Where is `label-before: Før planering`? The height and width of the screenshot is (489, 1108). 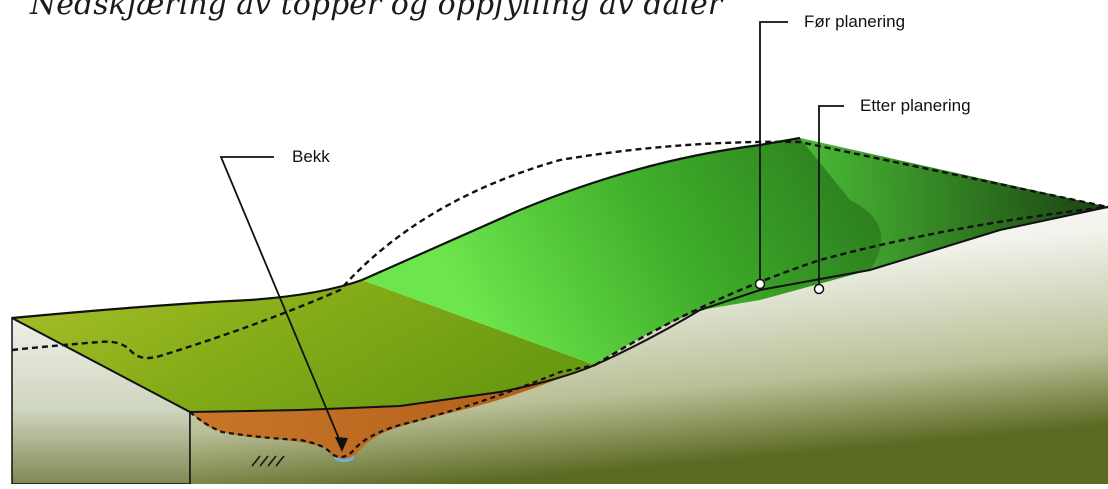 label-before: Før planering is located at coordinates (854, 21).